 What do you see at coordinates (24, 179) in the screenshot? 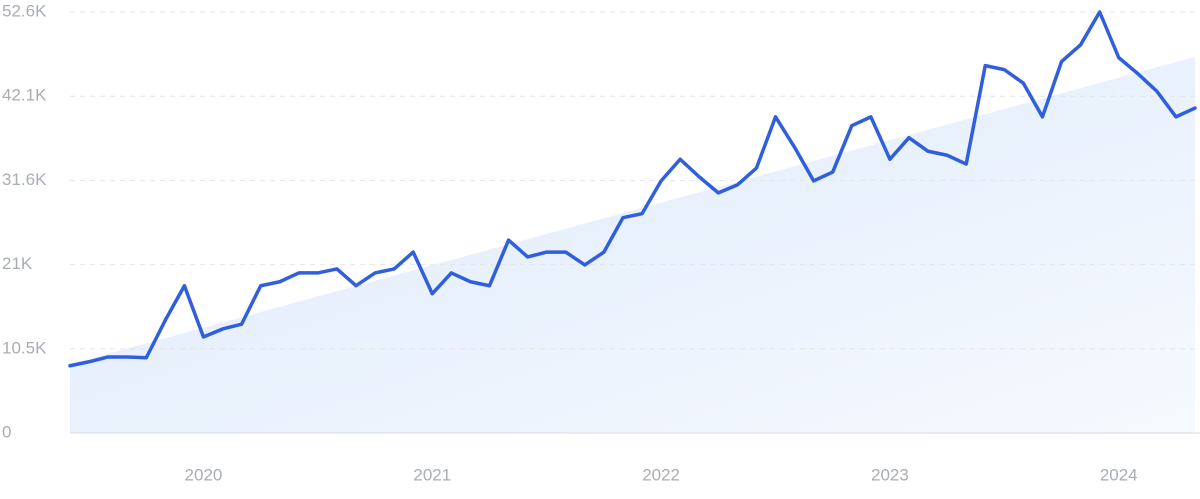
I see `y-tick-label: 31.6K` at bounding box center [24, 179].